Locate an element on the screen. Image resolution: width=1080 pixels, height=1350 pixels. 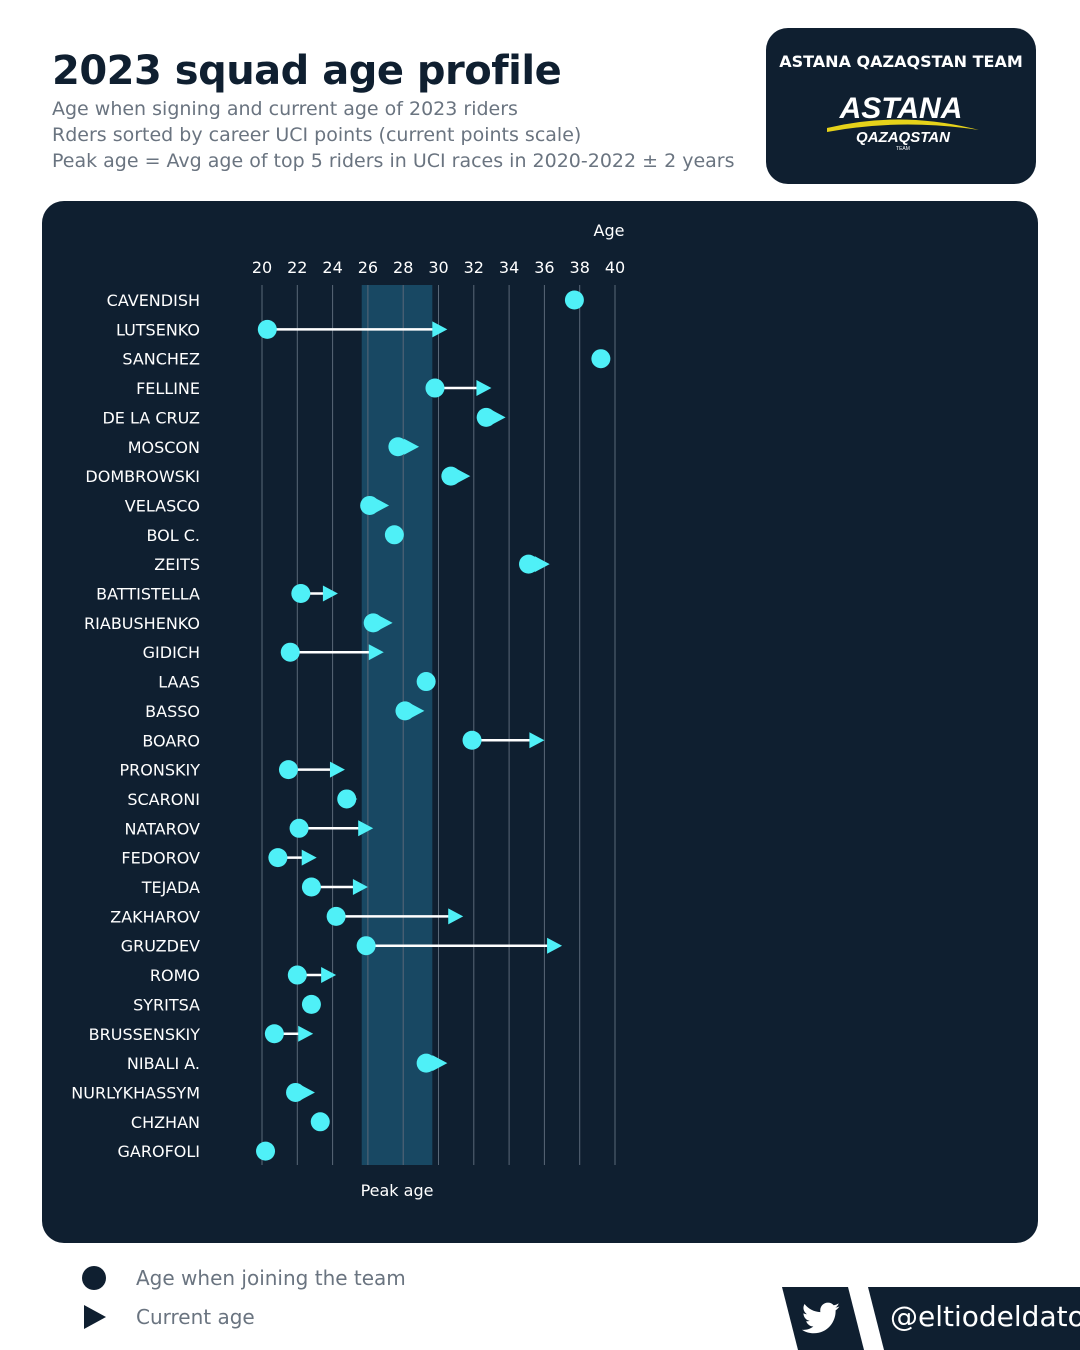
logo-sub-text: QAZAQSTAN is located at coordinates (903, 137).